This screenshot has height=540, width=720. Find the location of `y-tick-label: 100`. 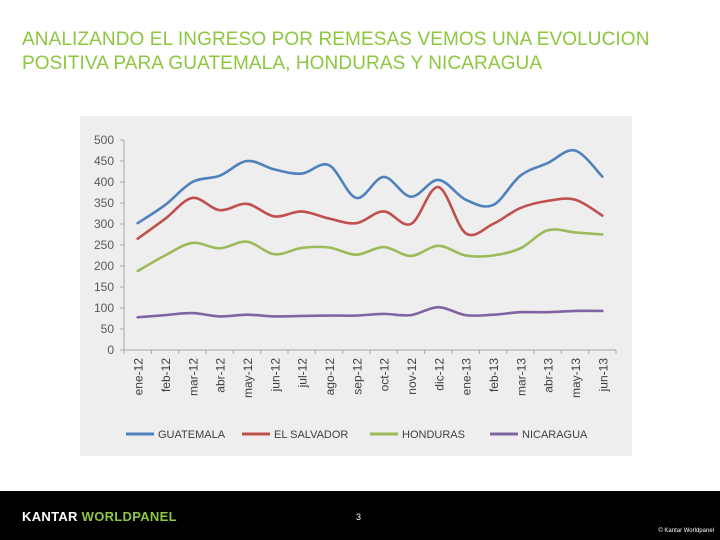

y-tick-label: 100 is located at coordinates (104, 308).